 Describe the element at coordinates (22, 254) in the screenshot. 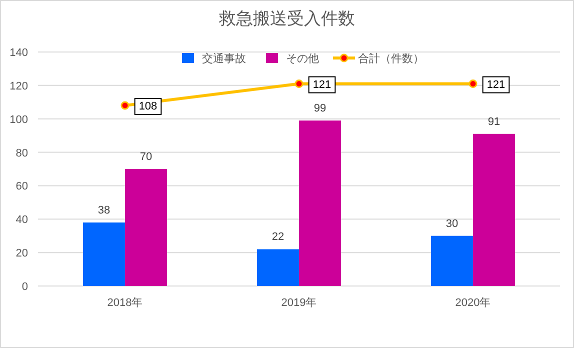

I see `y-tick-label: 20` at that location.